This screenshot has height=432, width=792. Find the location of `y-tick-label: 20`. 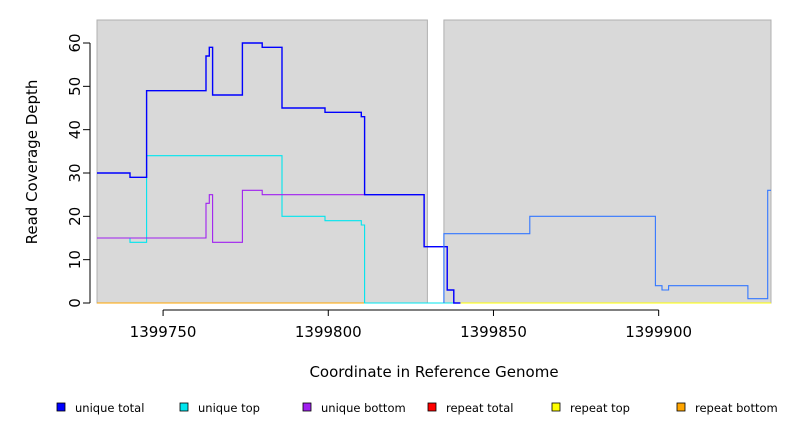

y-tick-label: 20 is located at coordinates (75, 216).